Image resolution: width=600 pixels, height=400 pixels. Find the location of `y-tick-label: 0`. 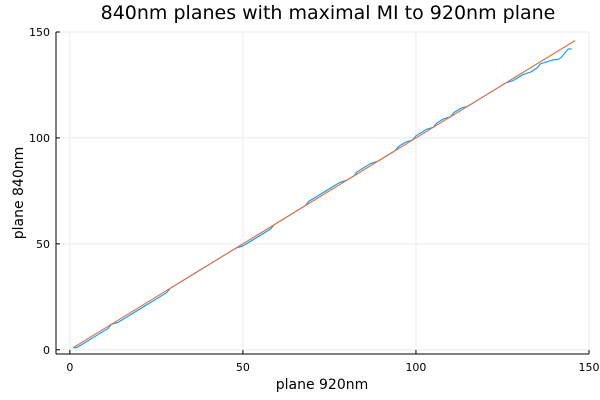

y-tick-label: 0 is located at coordinates (46, 350).